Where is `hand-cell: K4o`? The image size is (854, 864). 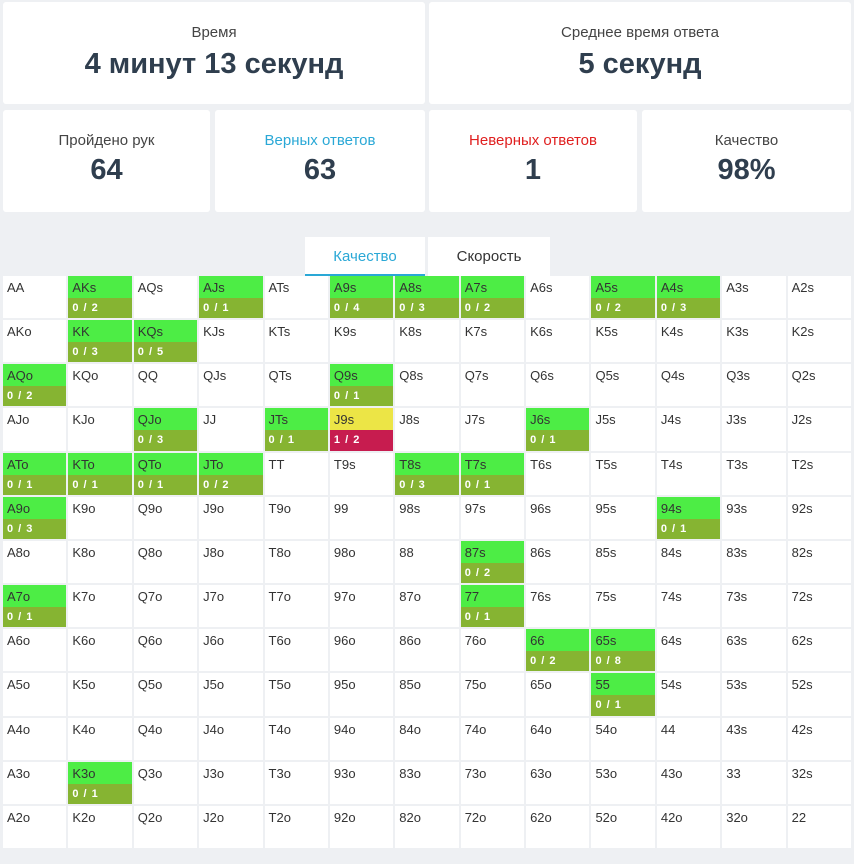 hand-cell: K4o is located at coordinates (100, 738).